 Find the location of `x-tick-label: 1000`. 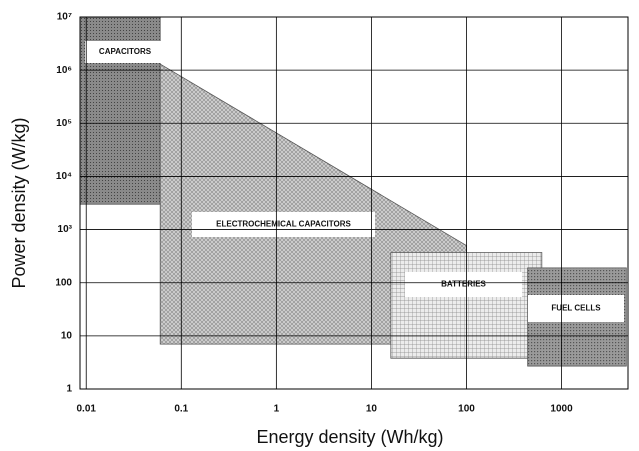

x-tick-label: 1000 is located at coordinates (561, 409).